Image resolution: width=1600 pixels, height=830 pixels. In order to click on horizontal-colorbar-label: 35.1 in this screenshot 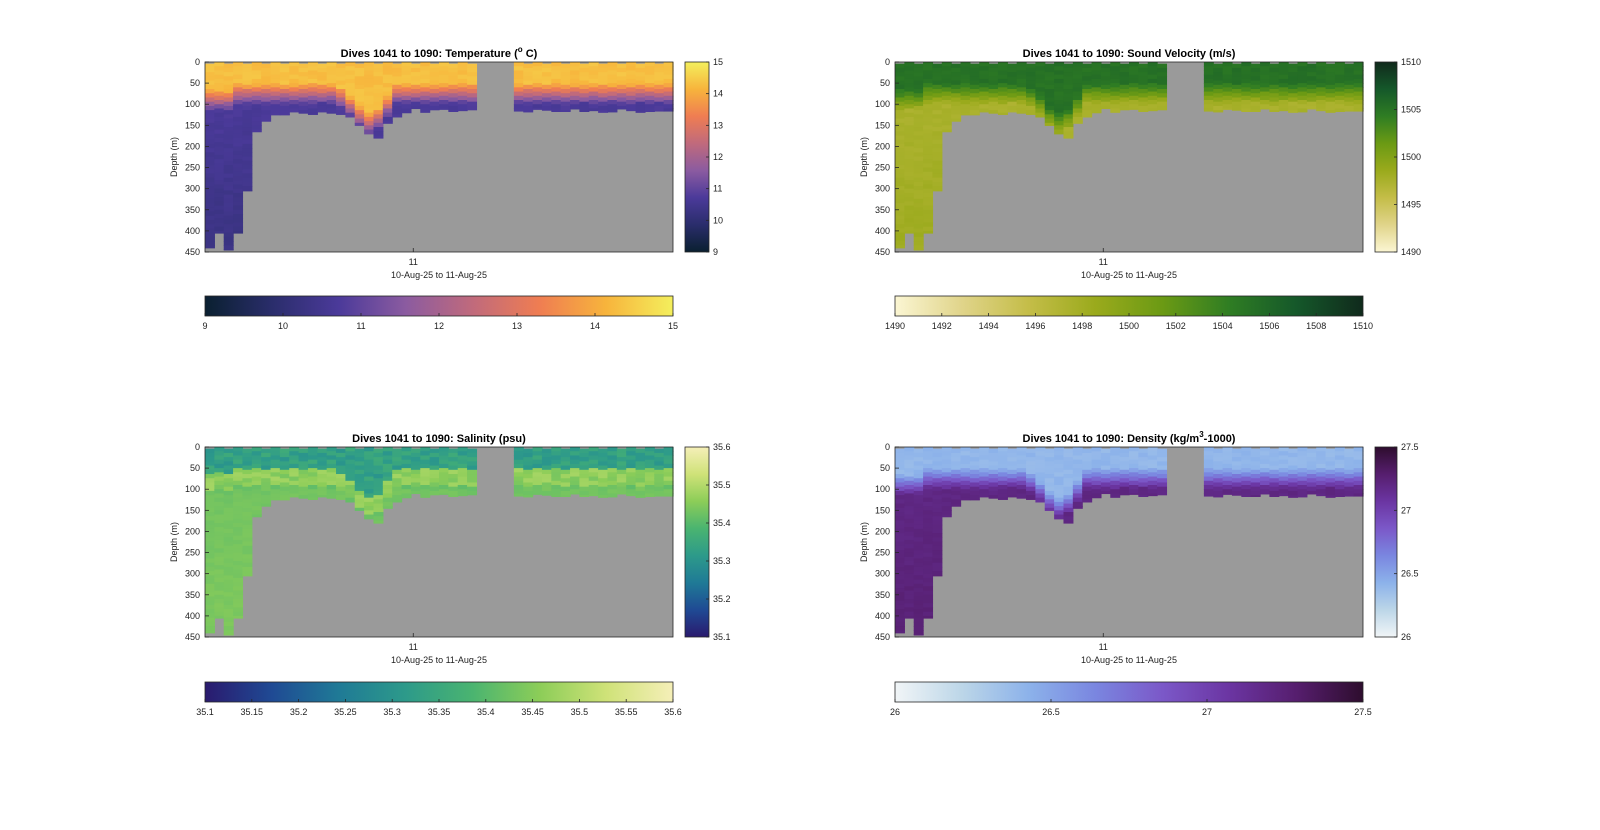, I will do `click(205, 712)`.